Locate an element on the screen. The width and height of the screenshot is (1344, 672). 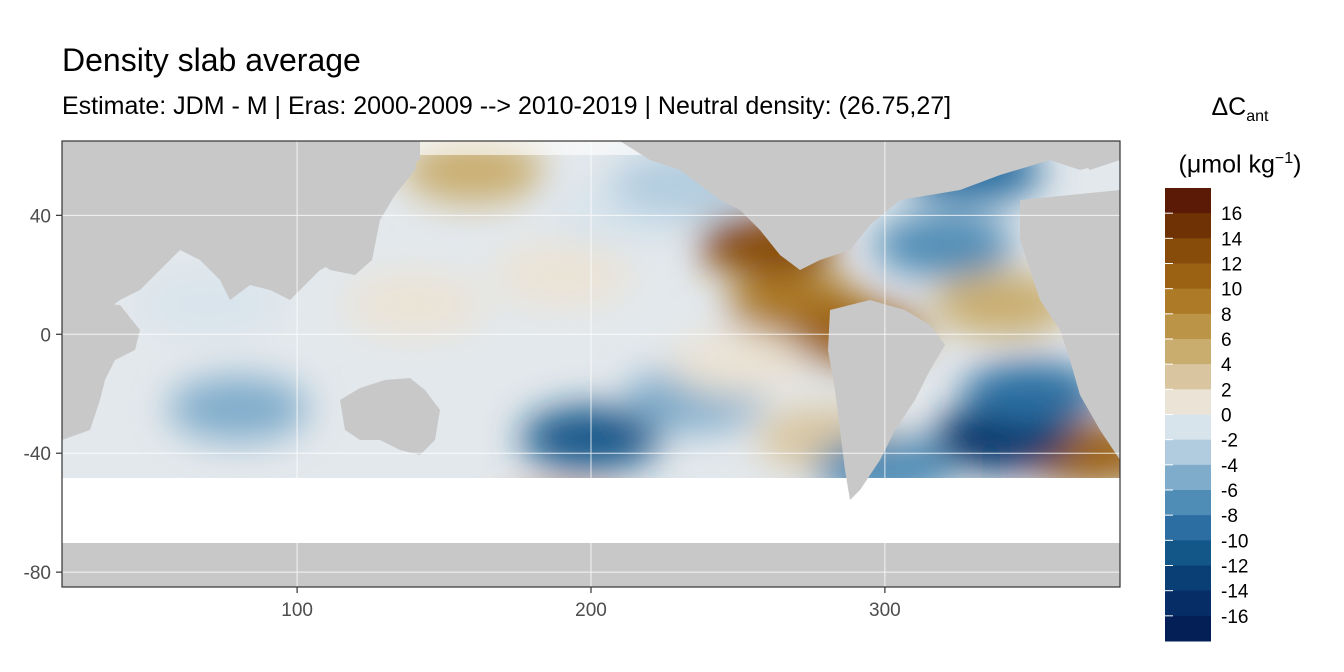
colorbar-label: 10 is located at coordinates (1231, 290).